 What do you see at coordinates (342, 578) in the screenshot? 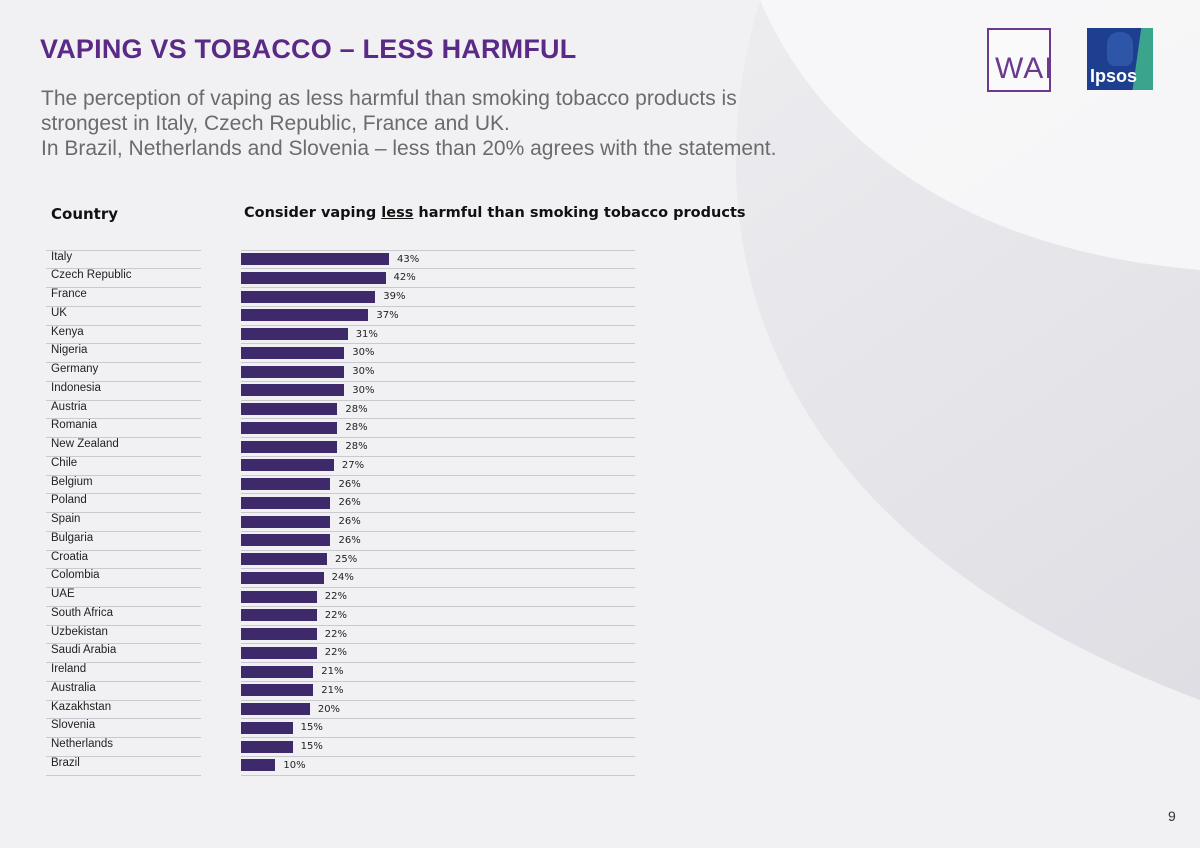
I see `value-label: 24%` at bounding box center [342, 578].